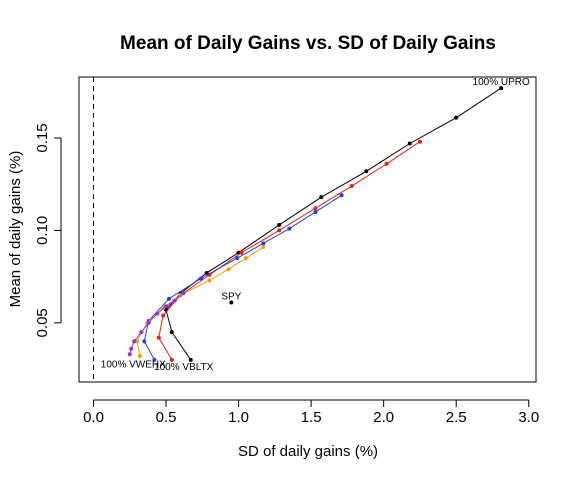 The height and width of the screenshot is (480, 576). What do you see at coordinates (42, 322) in the screenshot?
I see `y-tick-label: 0.05` at bounding box center [42, 322].